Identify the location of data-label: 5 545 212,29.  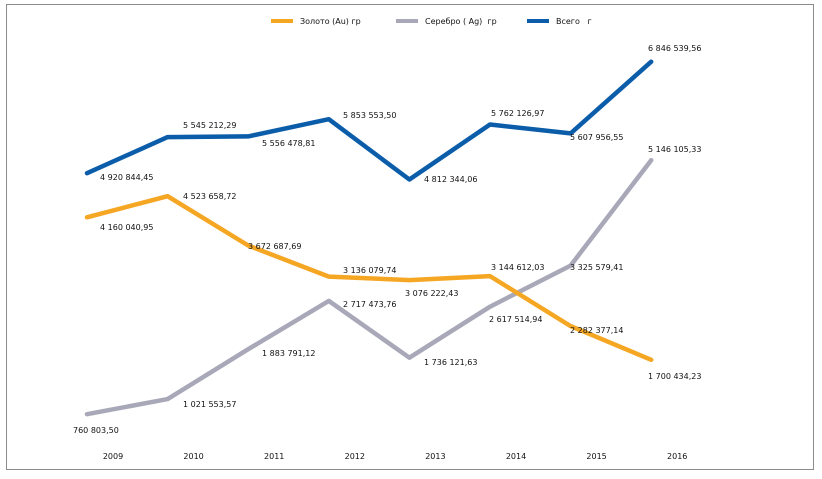
(209, 125).